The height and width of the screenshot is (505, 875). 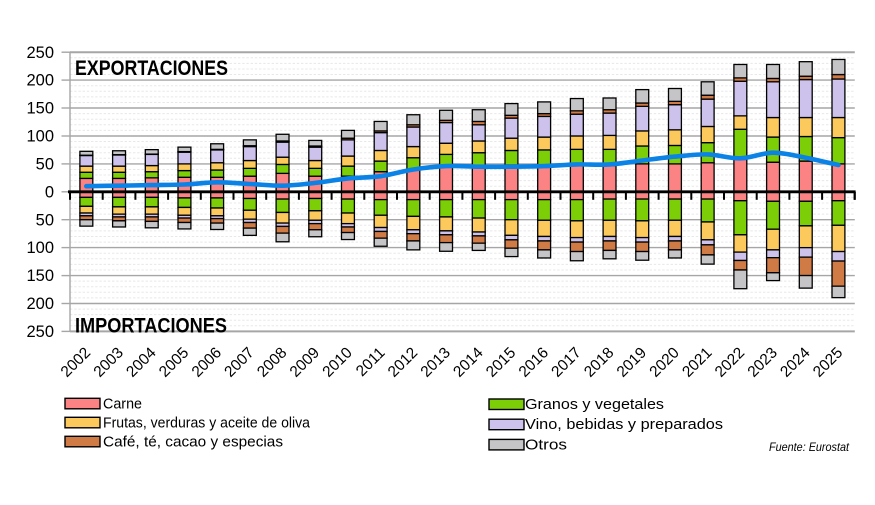 I want to click on svg-text: 0, so click(x=49, y=192).